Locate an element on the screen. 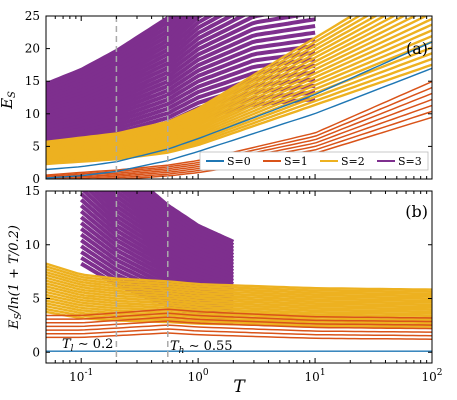 This screenshot has height=400, width=457. xtick-label-3: 10² is located at coordinates (431, 376).